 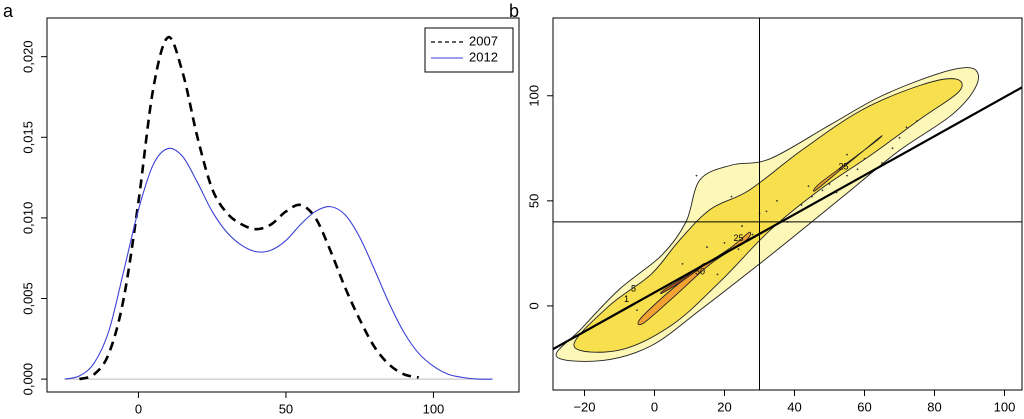 What do you see at coordinates (533, 201) in the screenshot?
I see `y-tick-label: 50` at bounding box center [533, 201].